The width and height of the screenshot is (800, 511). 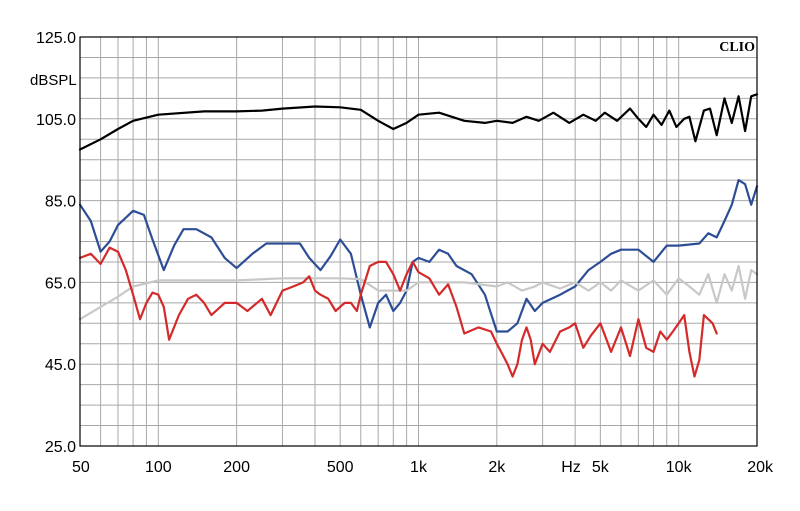 I want to click on y-tick-label: 25.0, so click(x=60, y=447).